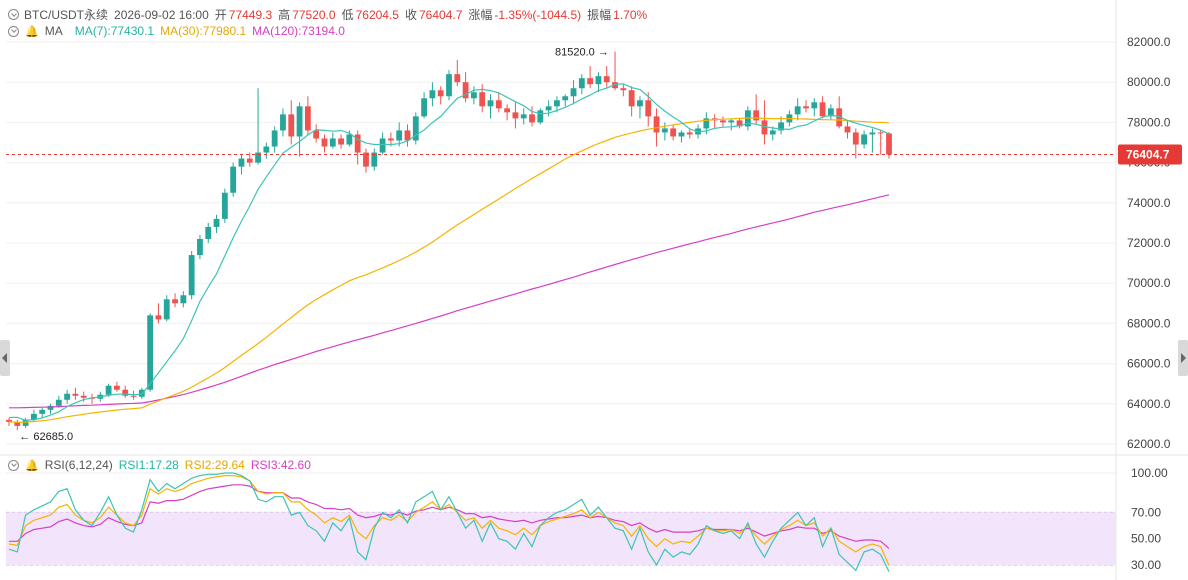  Describe the element at coordinates (66, 15) in the screenshot. I see `symbol-label: BTC/USDT永续` at that location.